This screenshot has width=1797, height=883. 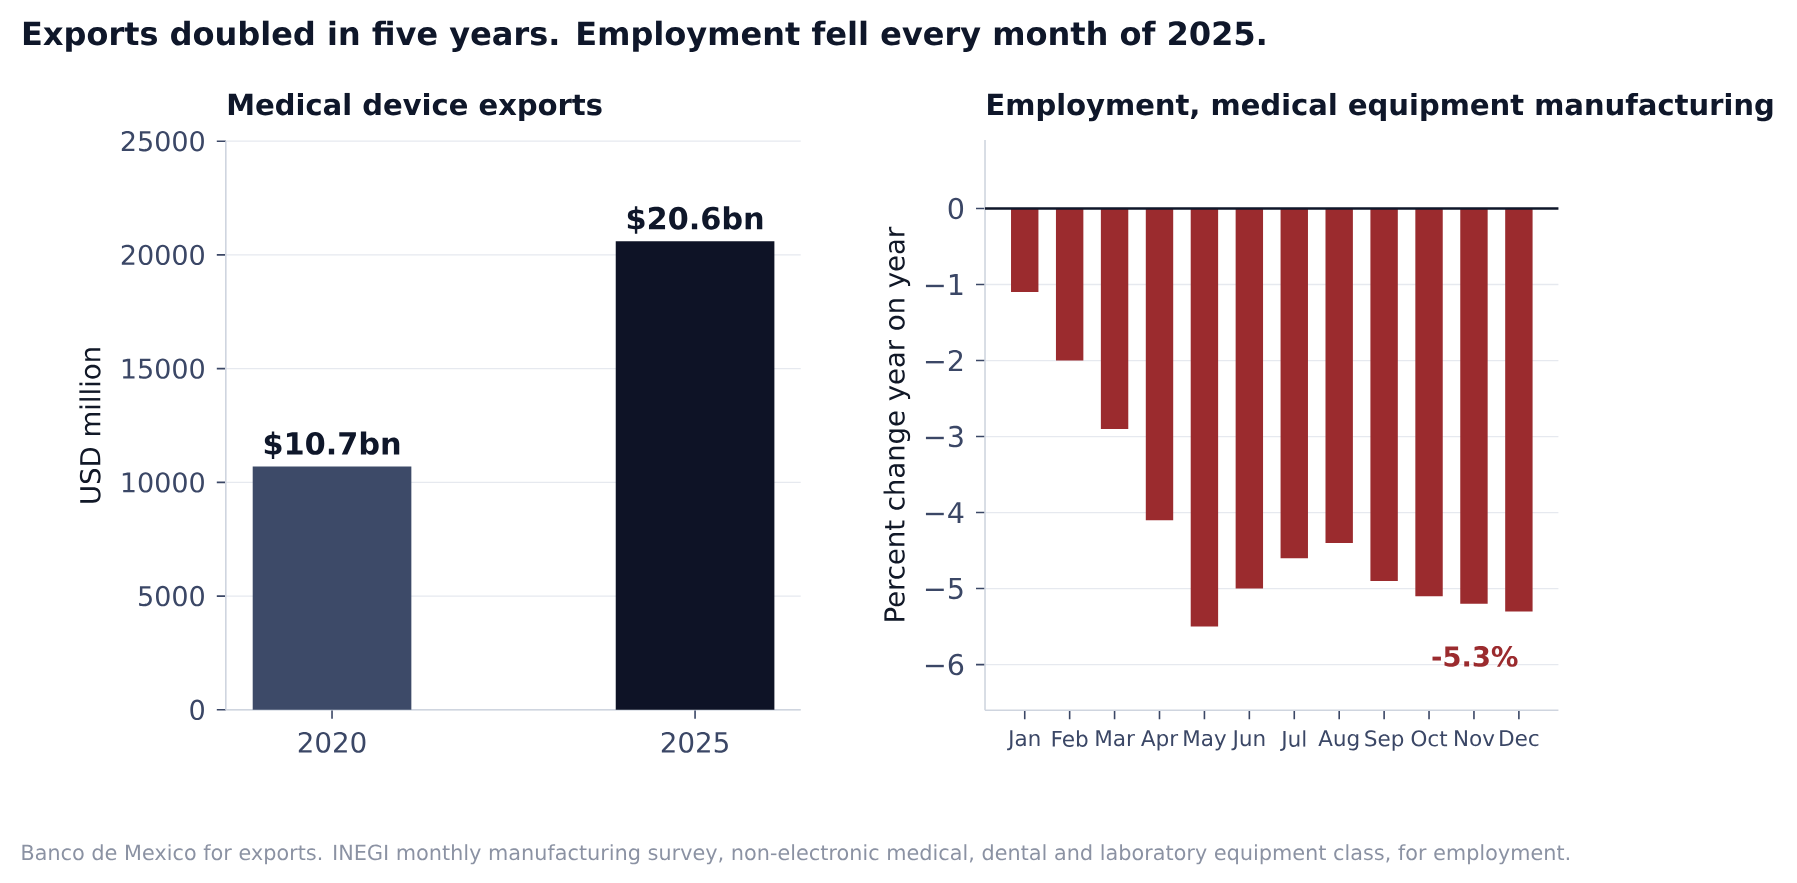 I want to click on annotation: $10.7bn, so click(x=332, y=445).